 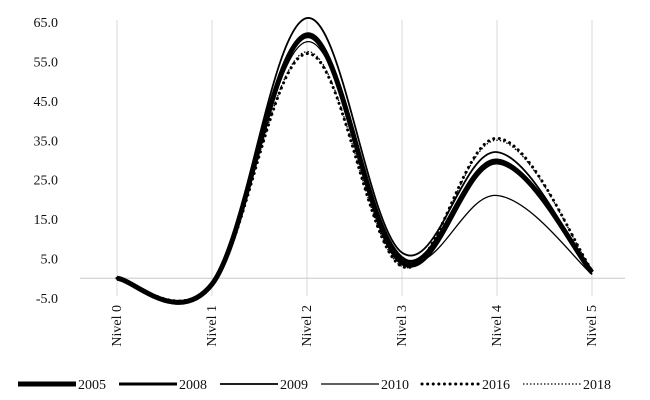 What do you see at coordinates (46, 102) in the screenshot?
I see `y-tick-label: 45.0` at bounding box center [46, 102].